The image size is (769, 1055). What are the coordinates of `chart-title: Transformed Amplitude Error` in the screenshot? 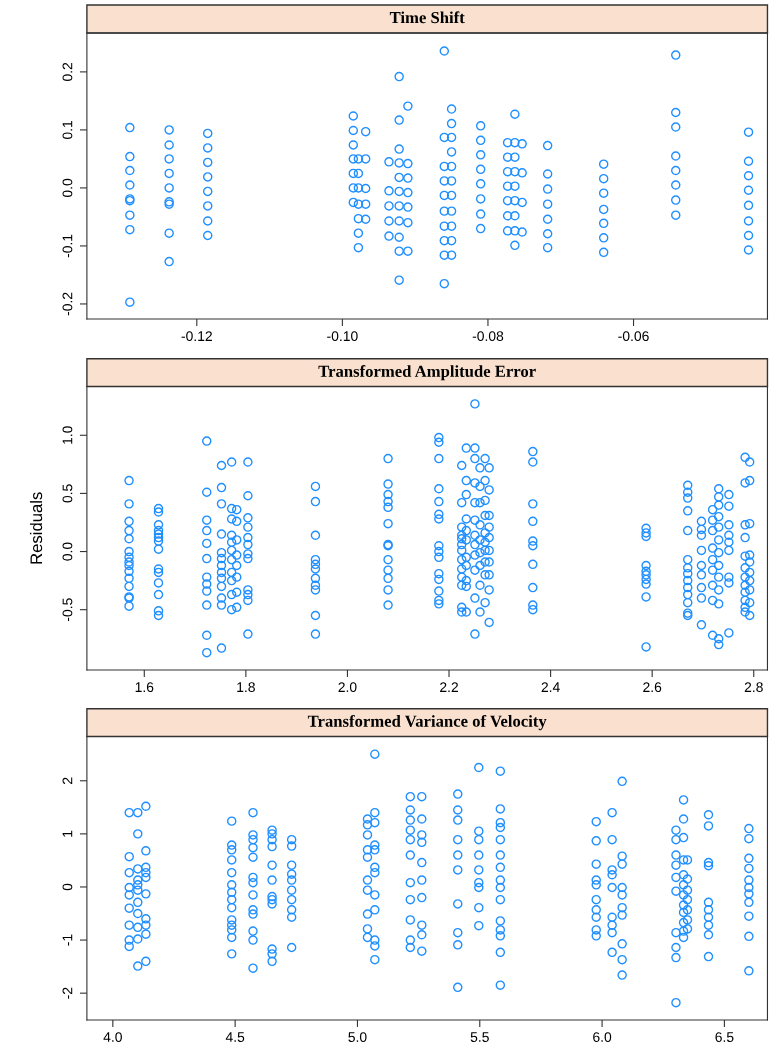 It's located at (427, 373).